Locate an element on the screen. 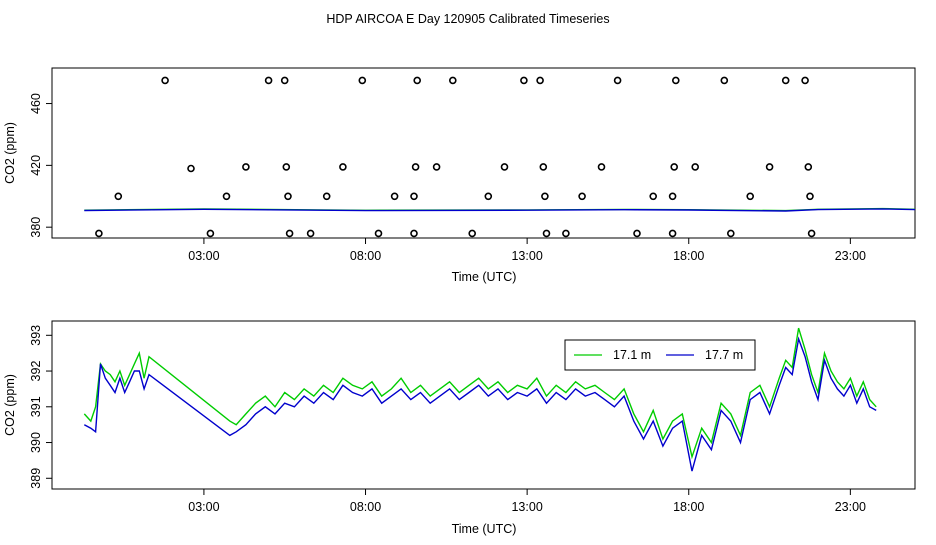 The height and width of the screenshot is (545, 936). x-axis-label-bottom: Time (UTC) is located at coordinates (484, 529).